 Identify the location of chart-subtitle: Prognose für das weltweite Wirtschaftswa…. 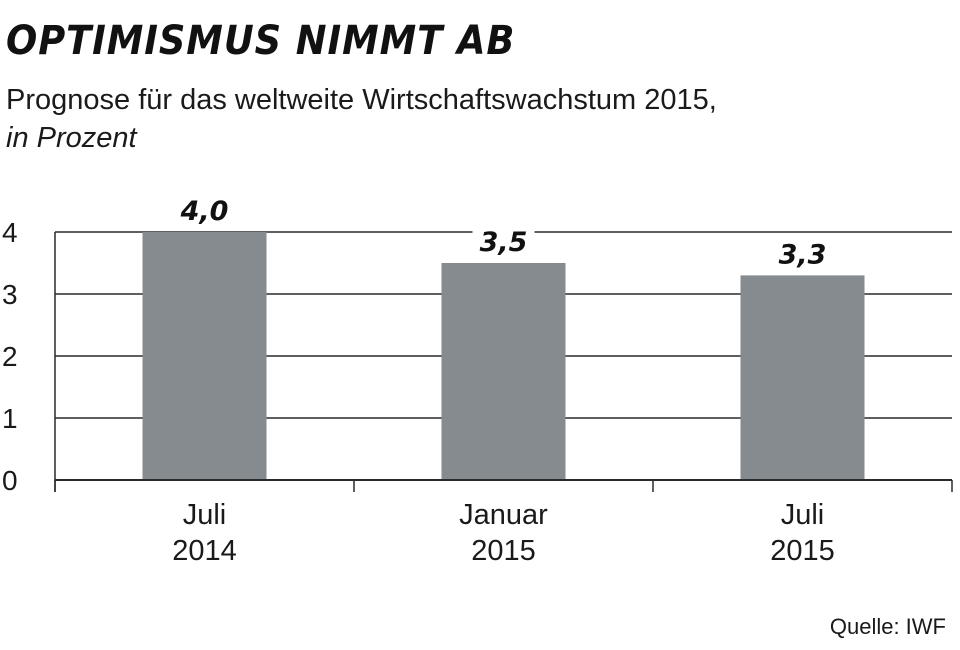
(361, 100).